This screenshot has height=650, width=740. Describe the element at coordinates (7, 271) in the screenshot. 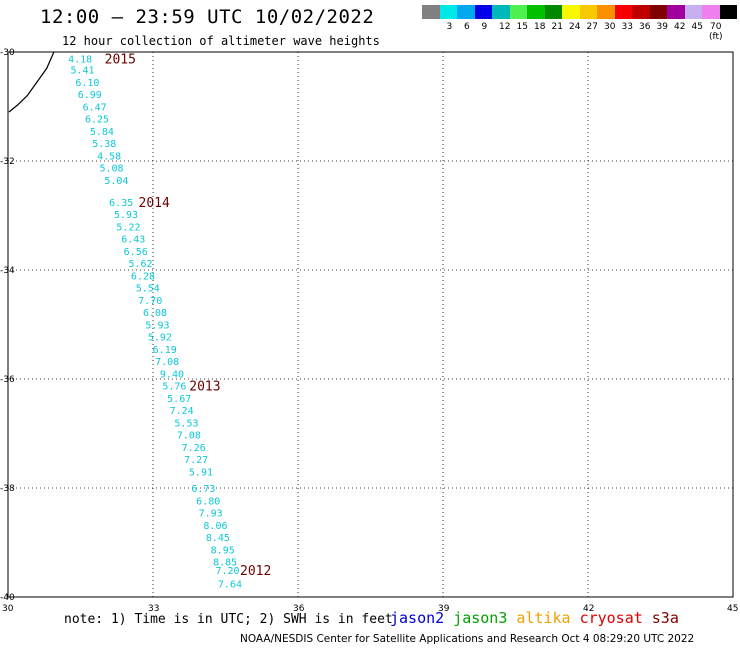

I see `y-tick-label: -34` at that location.